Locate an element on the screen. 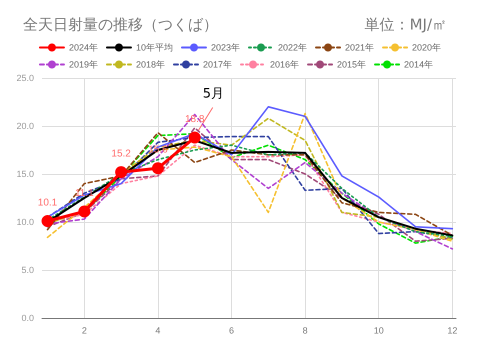 This screenshot has height=344, width=480. legend-label: 2024年 is located at coordinates (83, 47).